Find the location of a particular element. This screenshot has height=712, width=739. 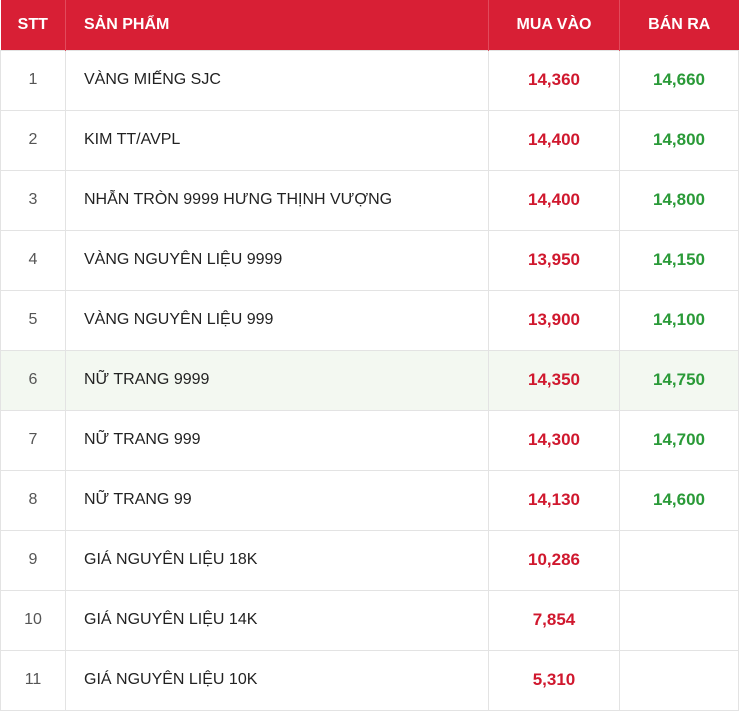

table-row: 8 NỮ TRANG 99 14,130 14,600 is located at coordinates (369, 499).